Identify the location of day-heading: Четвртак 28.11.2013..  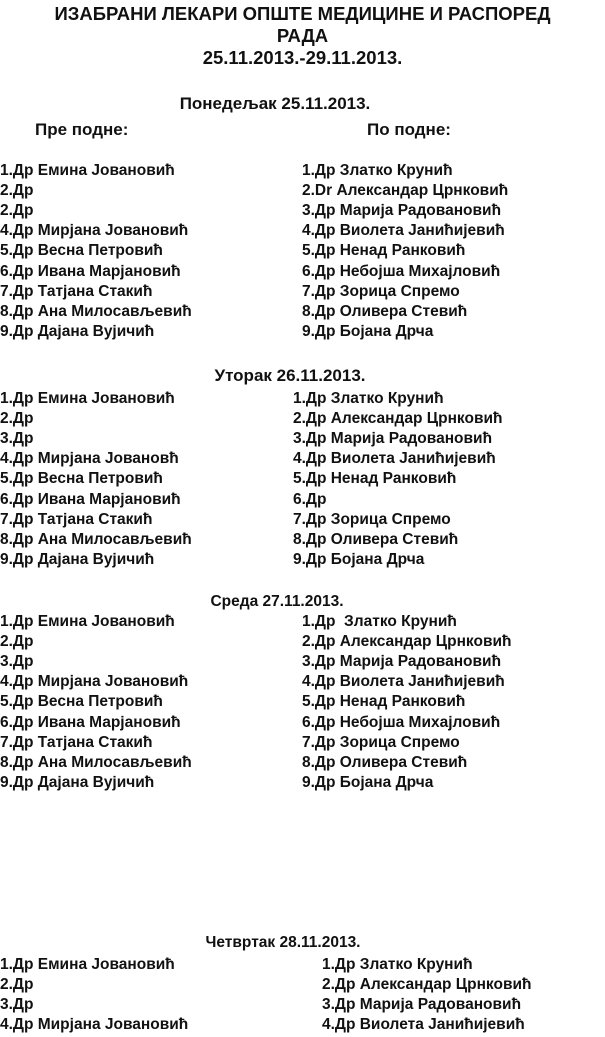
(283, 942).